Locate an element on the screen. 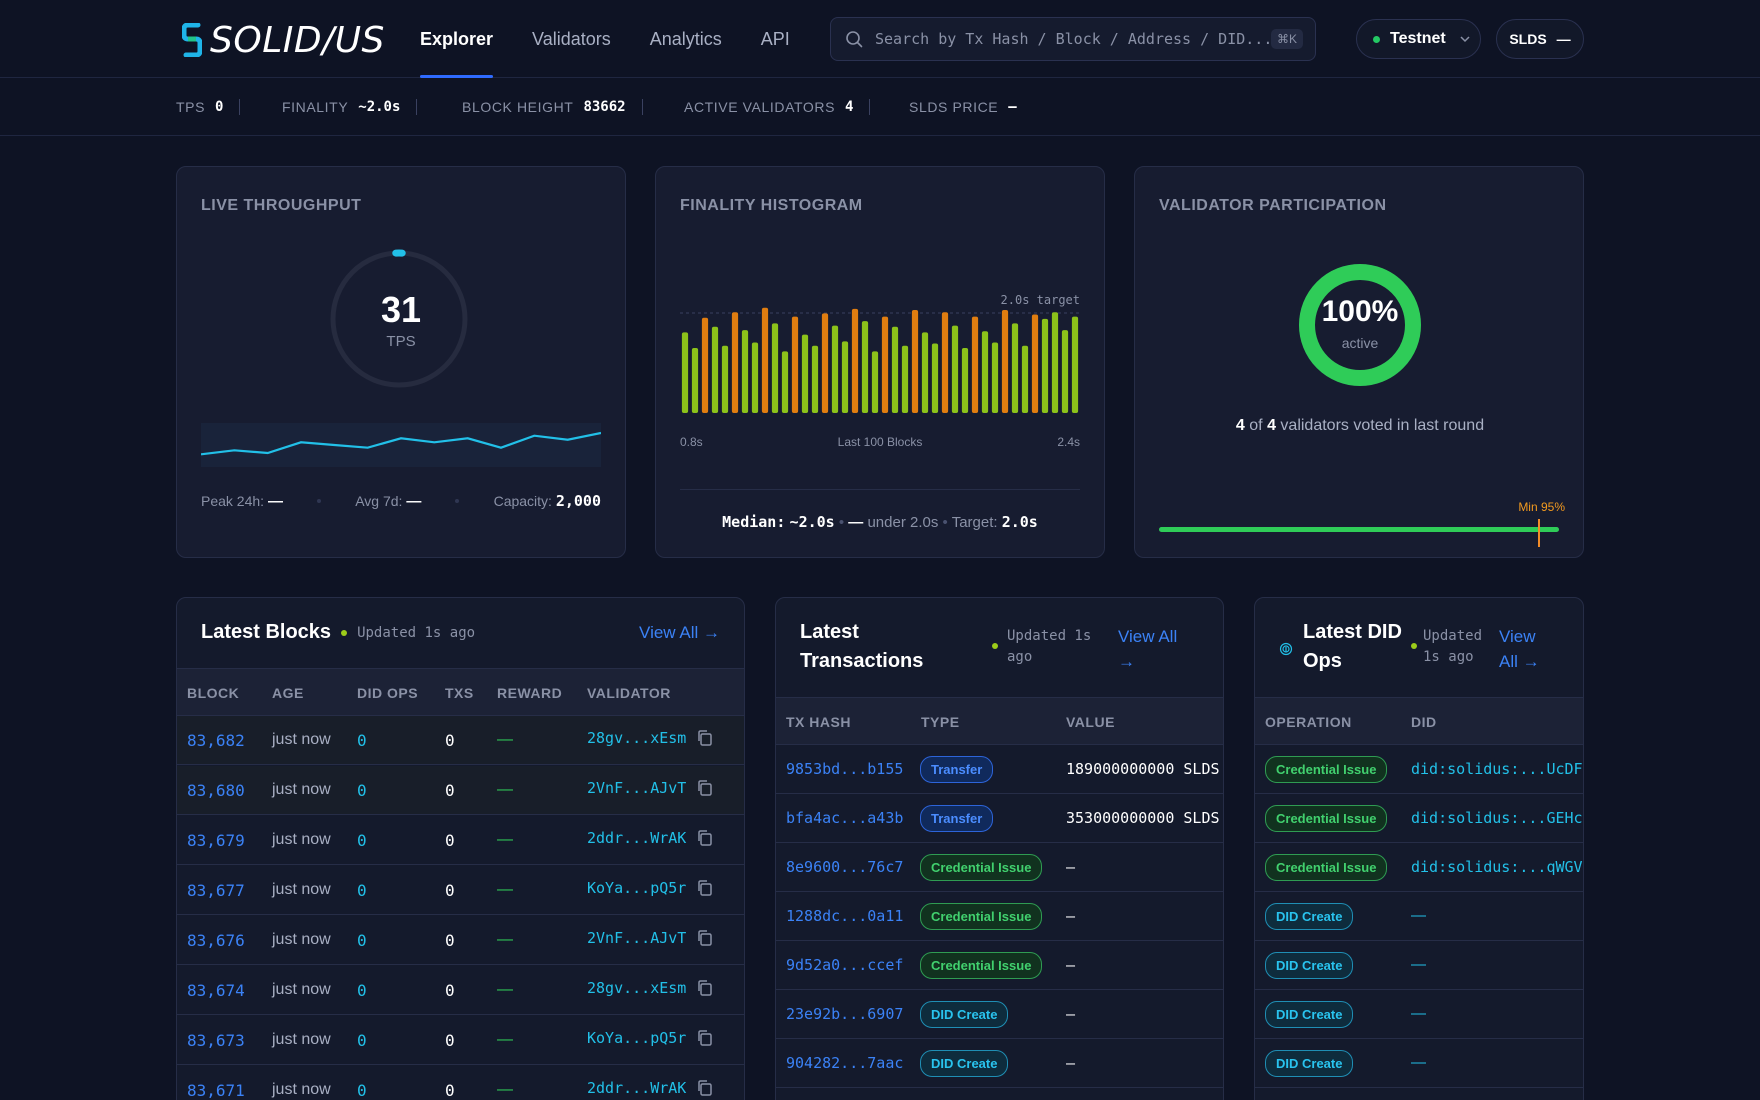 This screenshot has height=1100, width=1760. transactions-view-all-link: View All → is located at coordinates (1147, 649).